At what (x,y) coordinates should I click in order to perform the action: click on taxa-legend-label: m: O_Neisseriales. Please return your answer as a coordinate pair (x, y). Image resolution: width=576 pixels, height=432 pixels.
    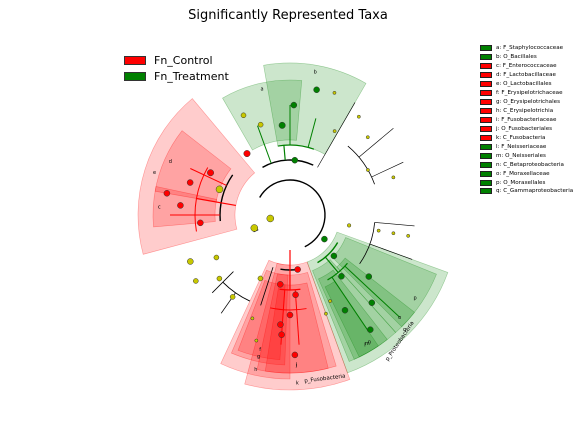
    Looking at the image, I should click on (521, 155).